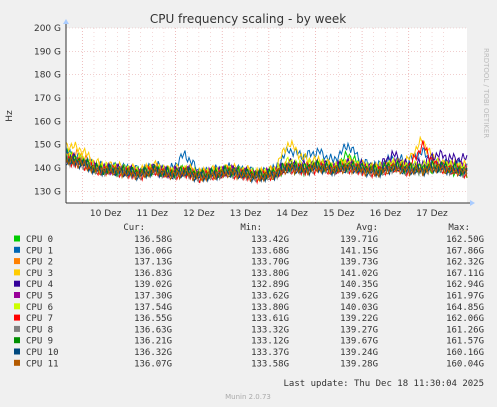 The image size is (497, 407). Describe the element at coordinates (465, 308) in the screenshot. I see `legend-max-value: 164.85G` at that location.